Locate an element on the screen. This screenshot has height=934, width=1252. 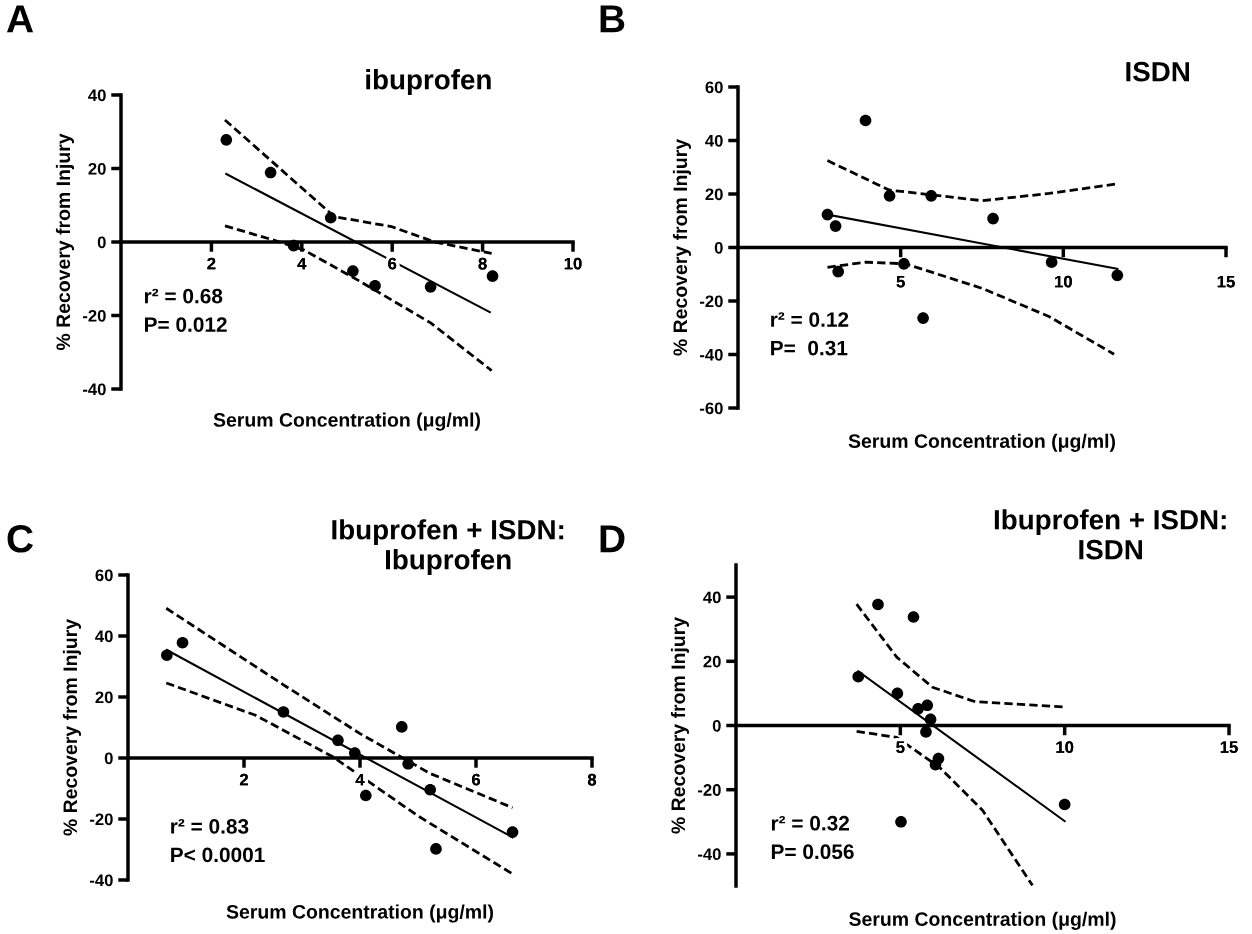
annotation: P= 0.012 is located at coordinates (185, 324).